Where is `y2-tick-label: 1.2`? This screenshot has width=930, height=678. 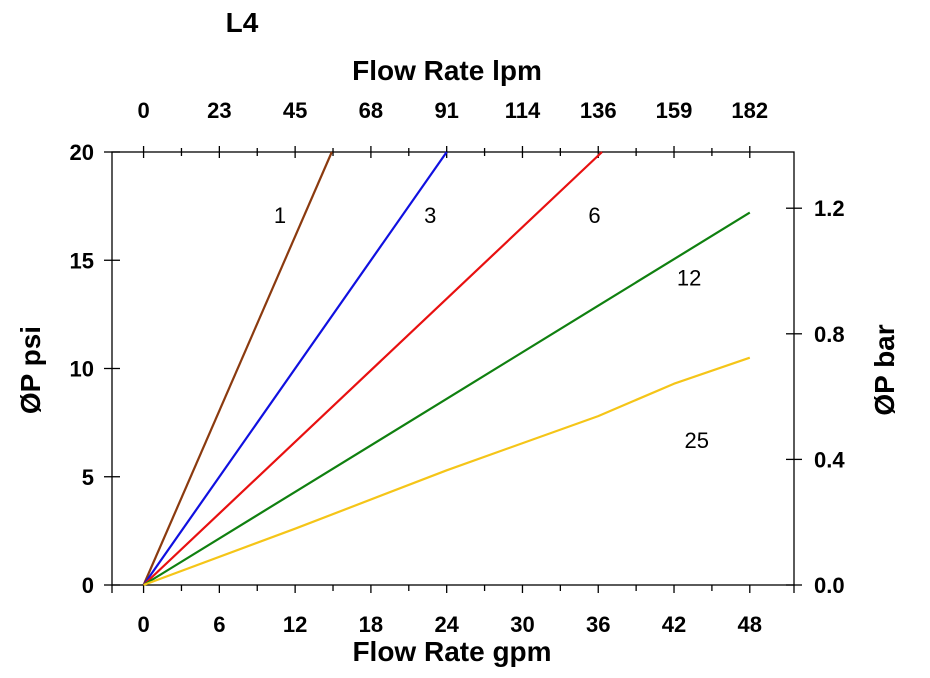
y2-tick-label: 1.2 is located at coordinates (829, 208).